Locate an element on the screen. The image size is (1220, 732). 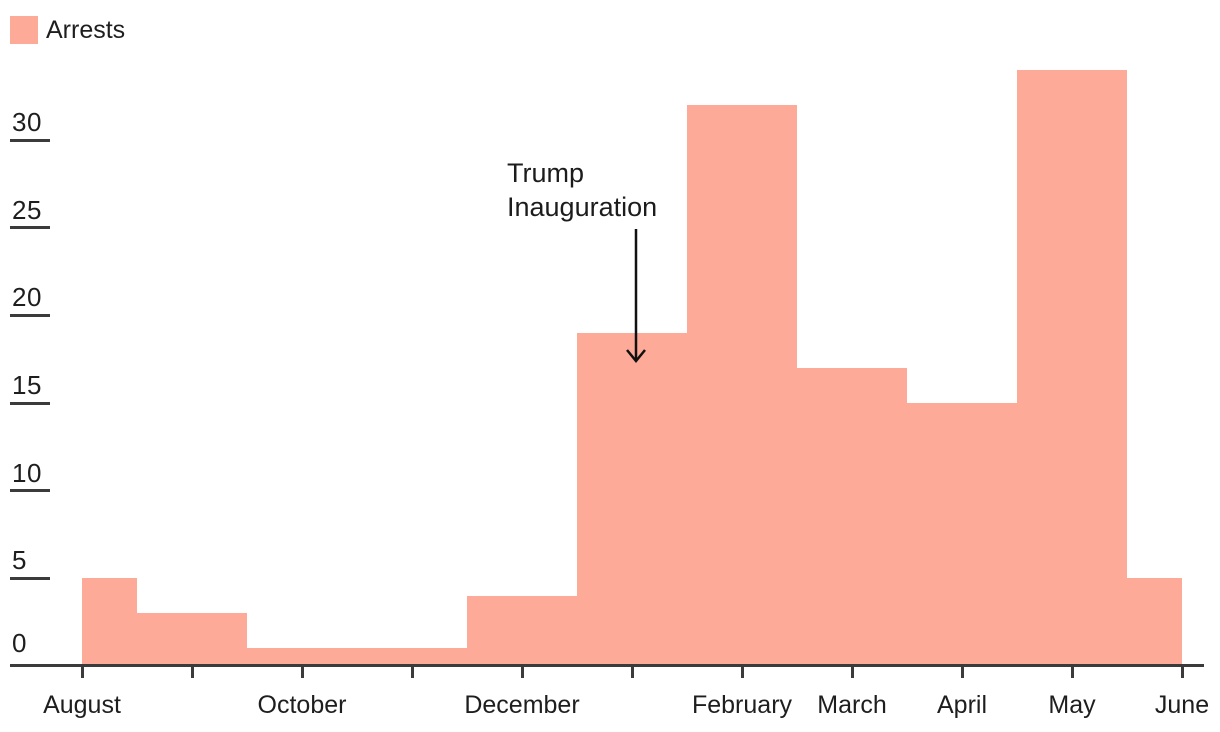
x-axis-label: June is located at coordinates (1182, 705).